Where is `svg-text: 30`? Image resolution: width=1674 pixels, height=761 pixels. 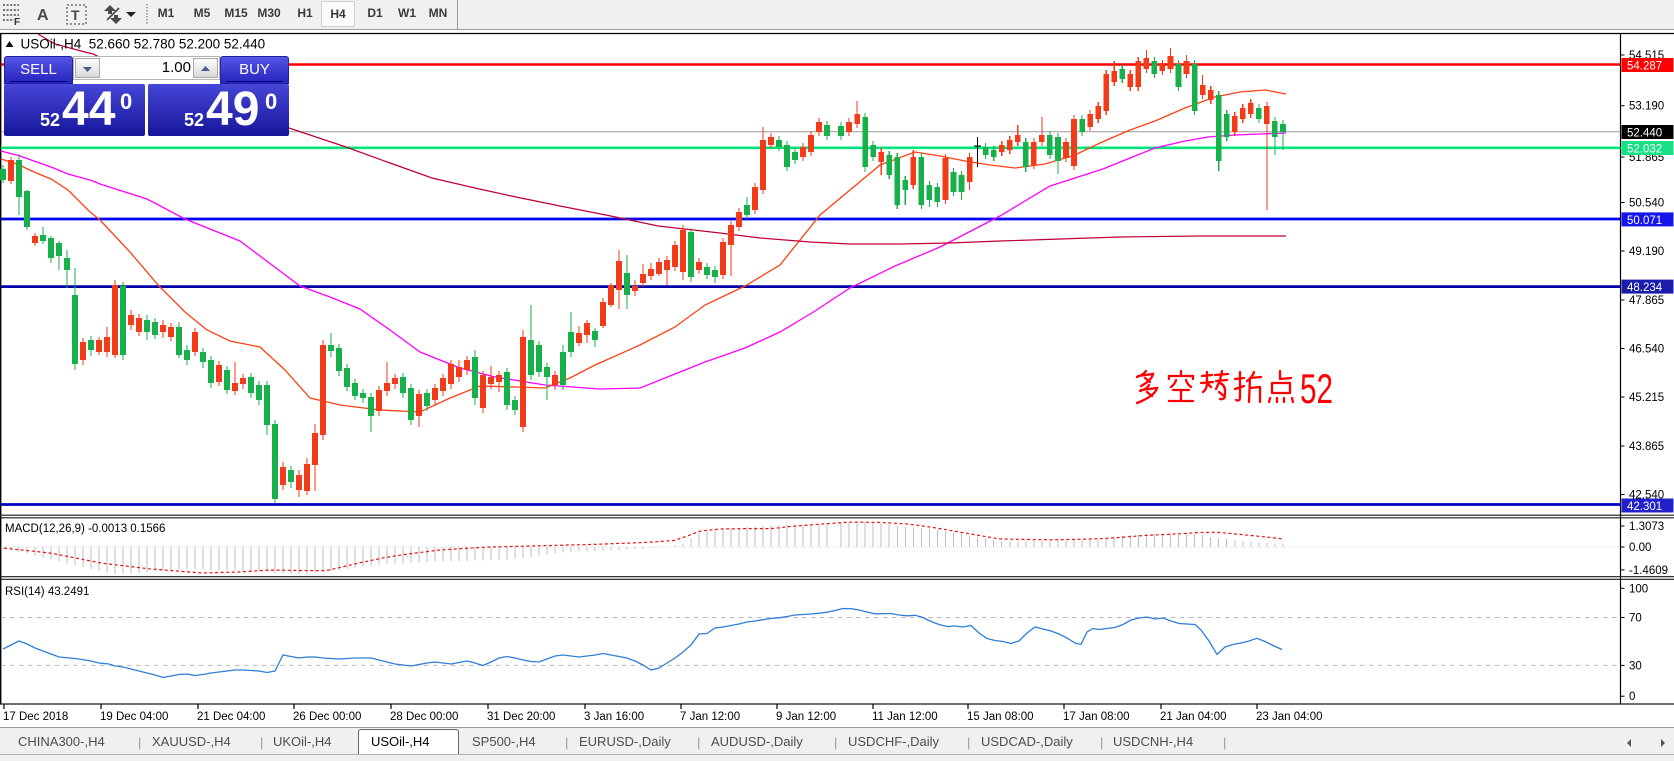 svg-text: 30 is located at coordinates (1635, 666).